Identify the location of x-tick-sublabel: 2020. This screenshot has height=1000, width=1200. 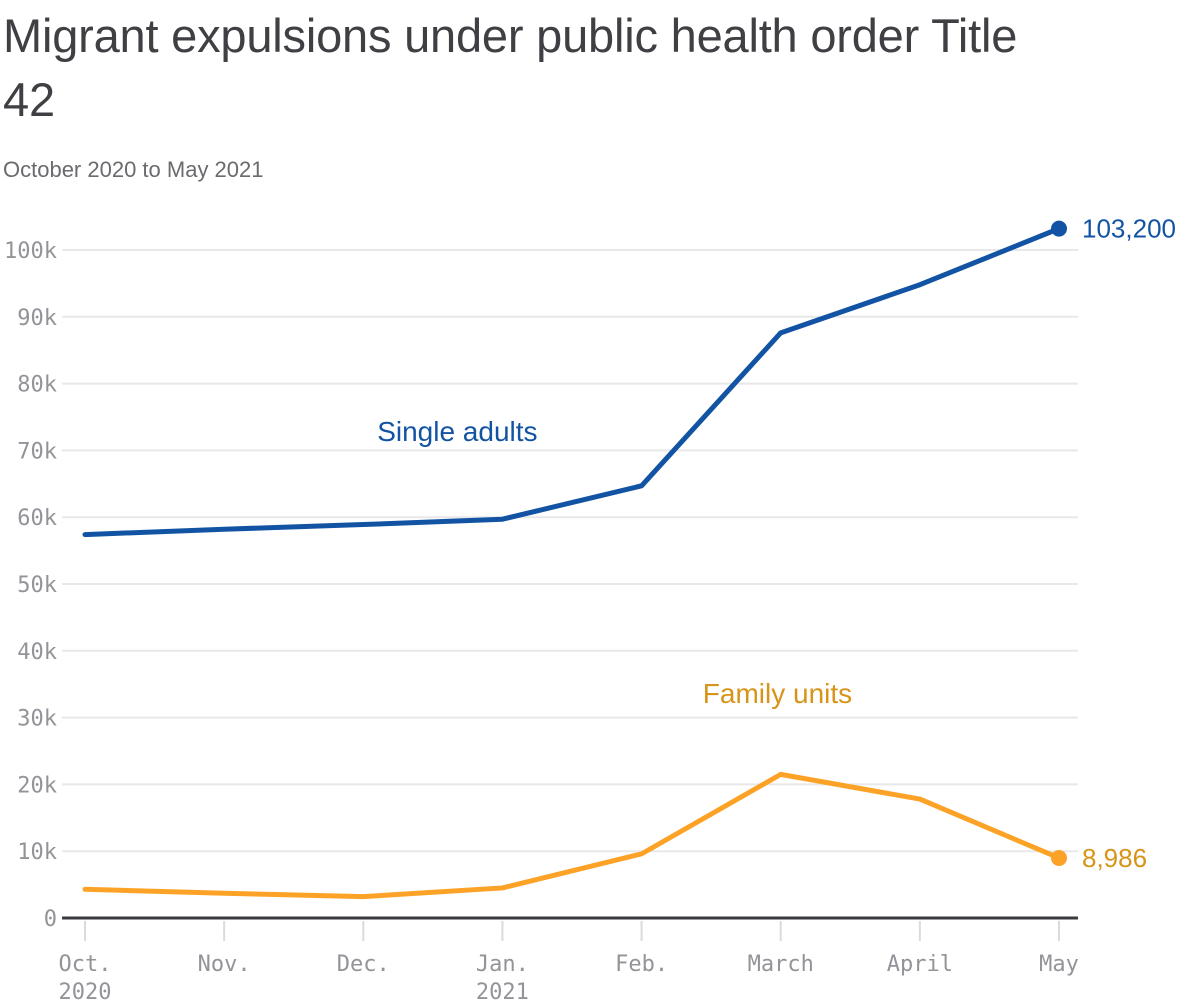
(85, 990).